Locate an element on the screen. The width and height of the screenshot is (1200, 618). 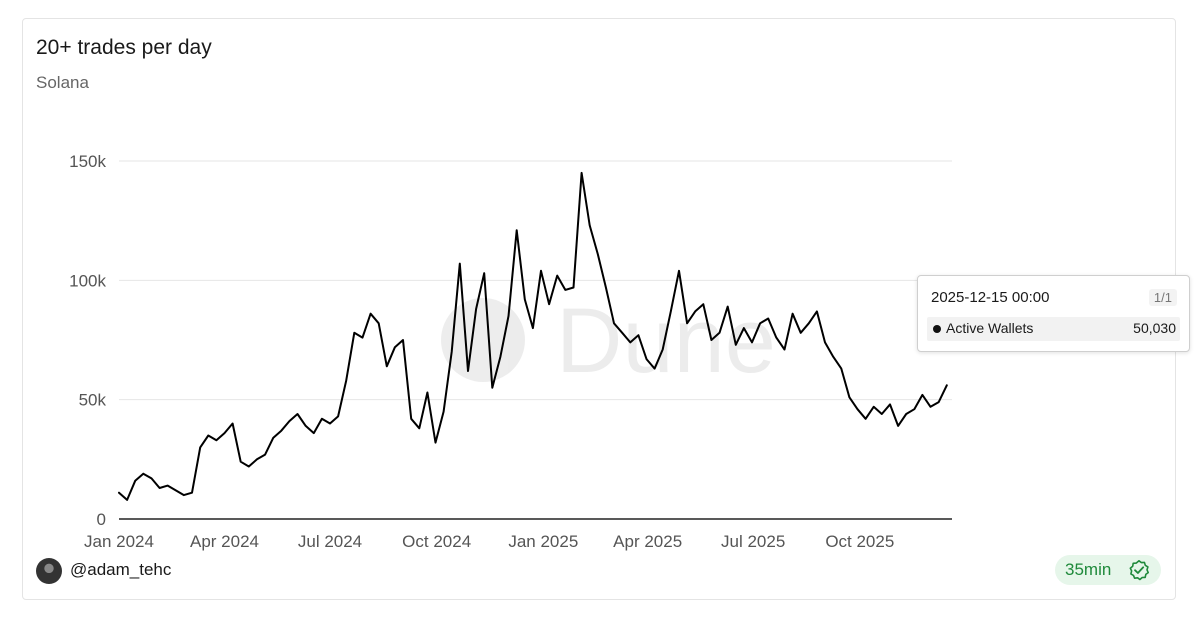
series-dot-icon is located at coordinates (937, 329).